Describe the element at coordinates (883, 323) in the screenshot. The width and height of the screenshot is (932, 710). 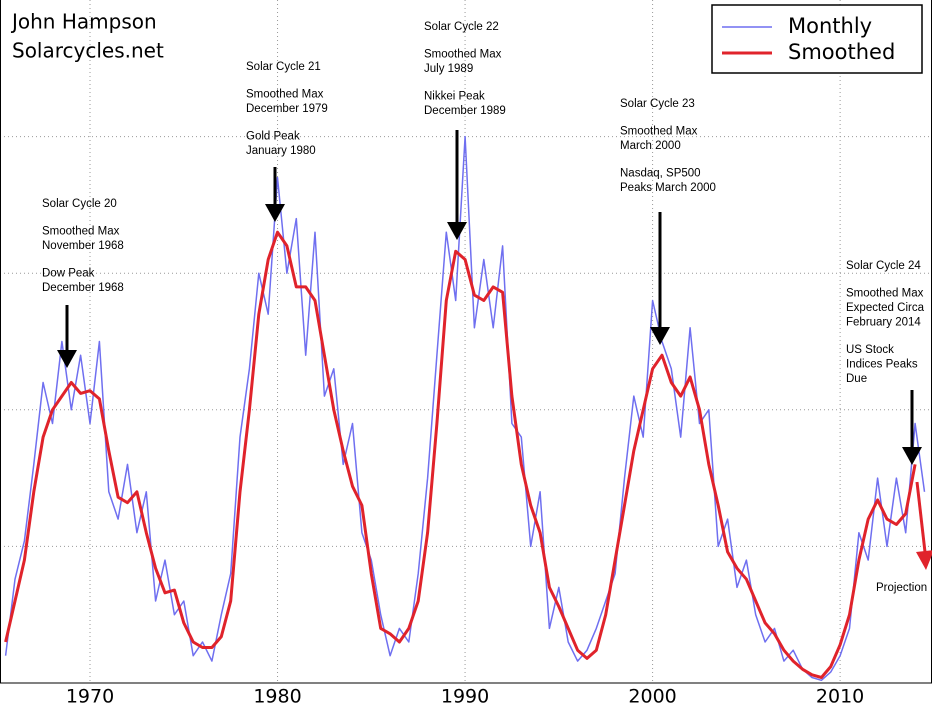
I see `annotation: February 2014` at that location.